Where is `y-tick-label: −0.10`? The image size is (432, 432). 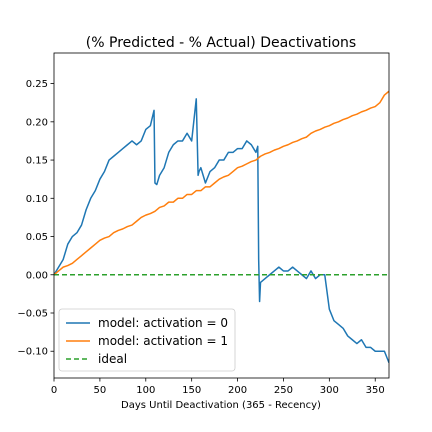 y-tick-label: −0.10 is located at coordinates (32, 352).